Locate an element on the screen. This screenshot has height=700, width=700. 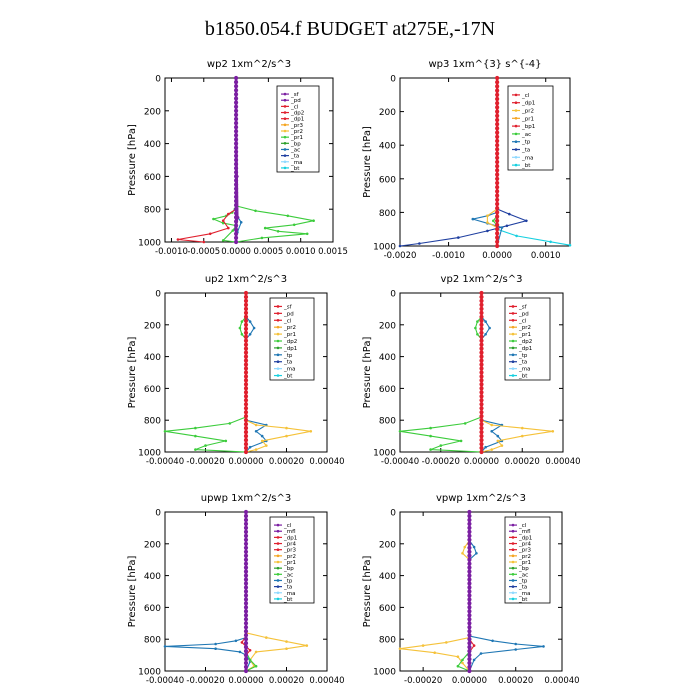
x-tick-label: 0.00040 is located at coordinates (326, 462).